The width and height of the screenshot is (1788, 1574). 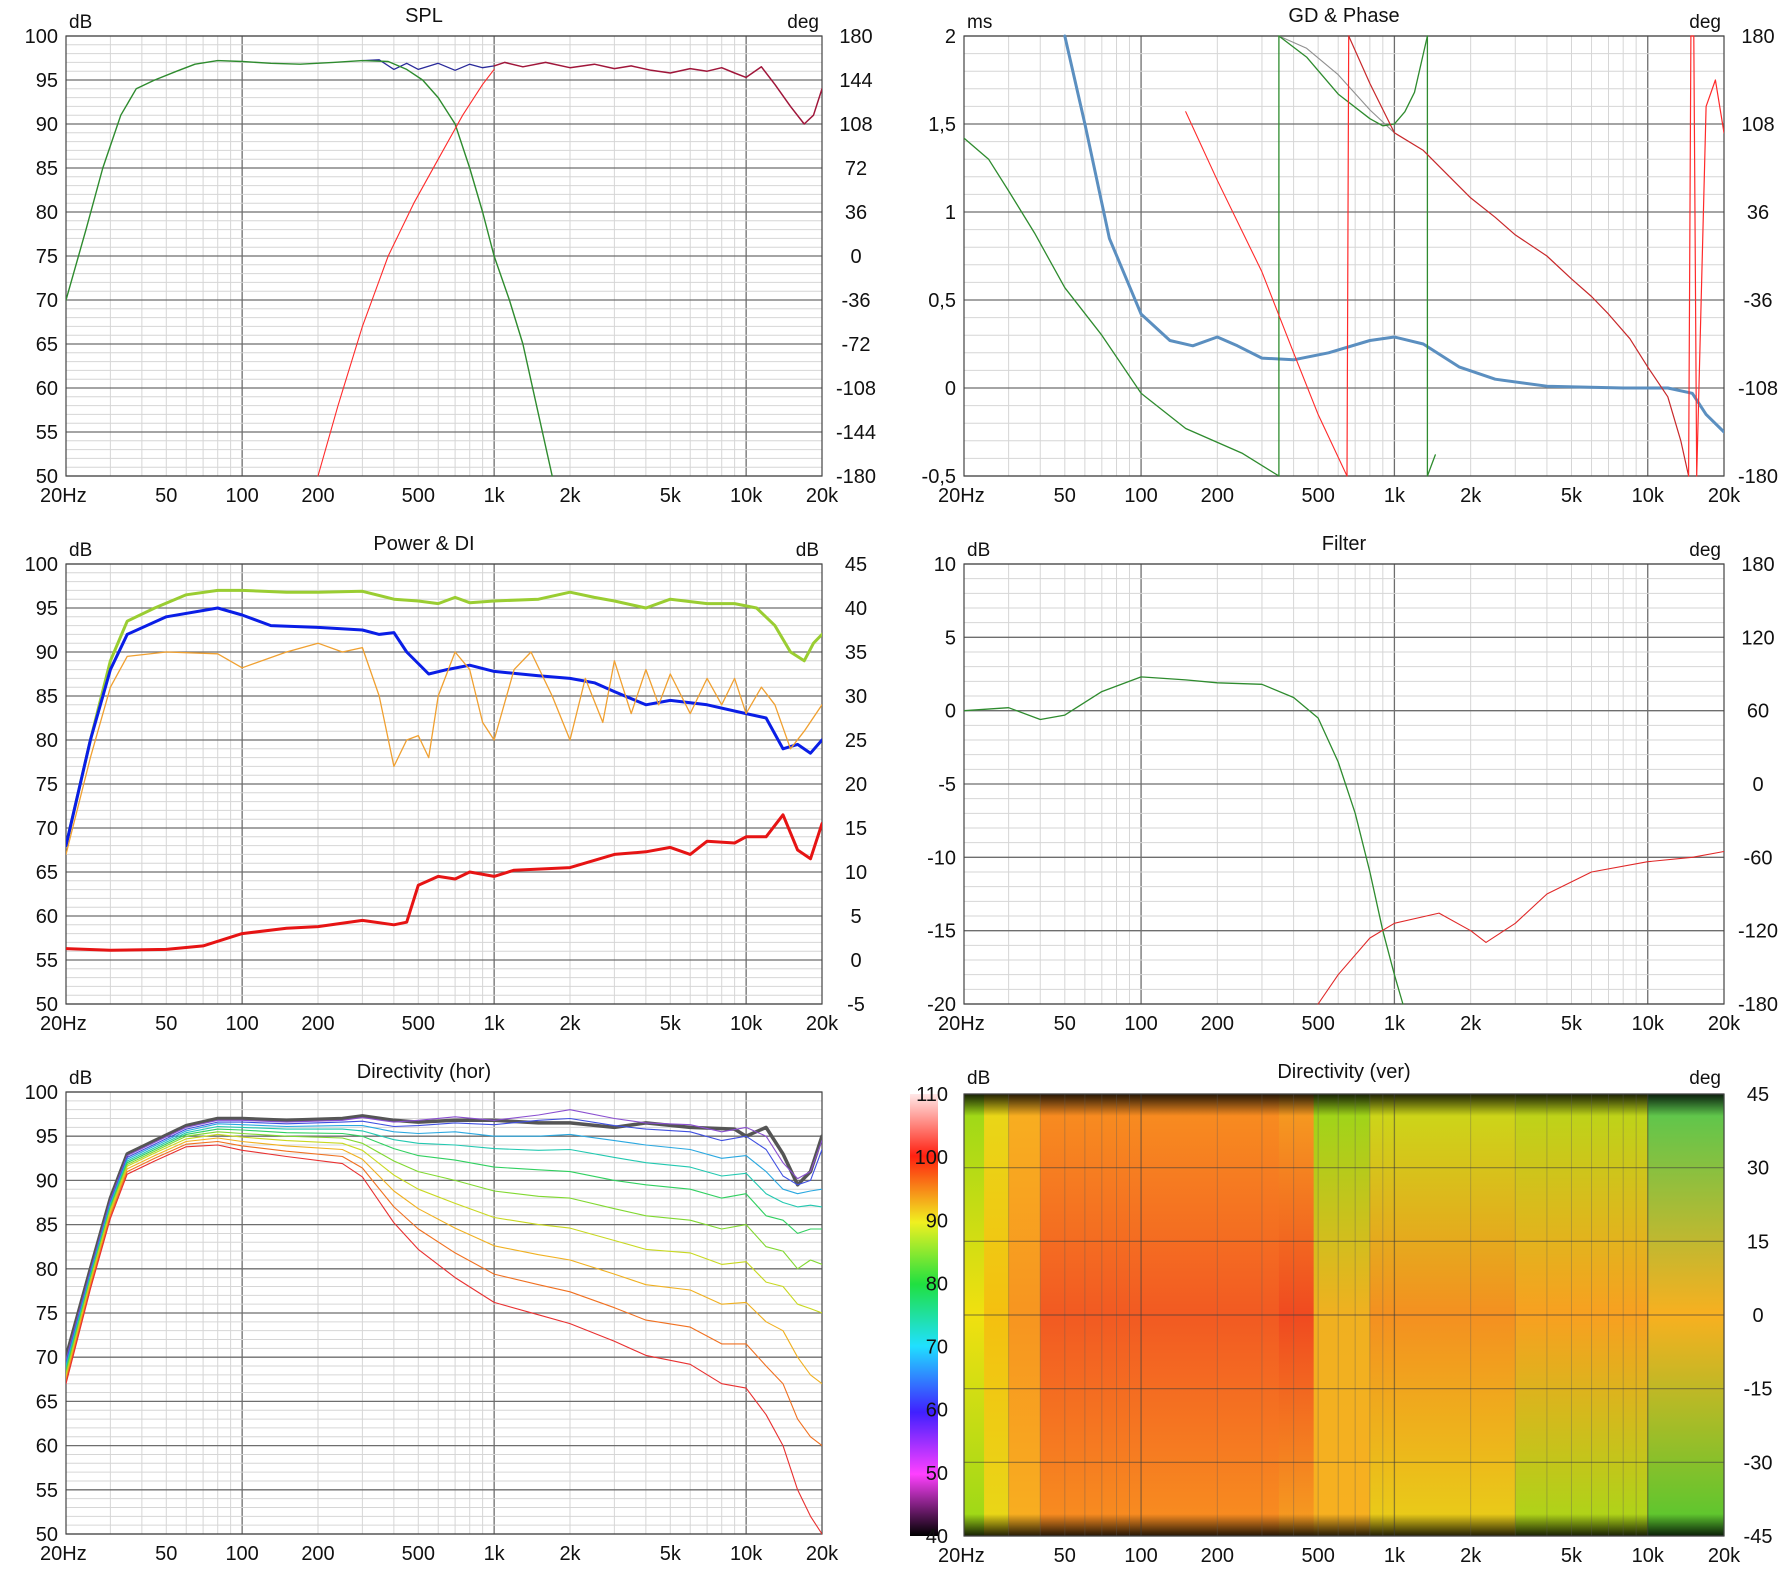 I want to click on y-tick-label: 10, so click(x=945, y=565).